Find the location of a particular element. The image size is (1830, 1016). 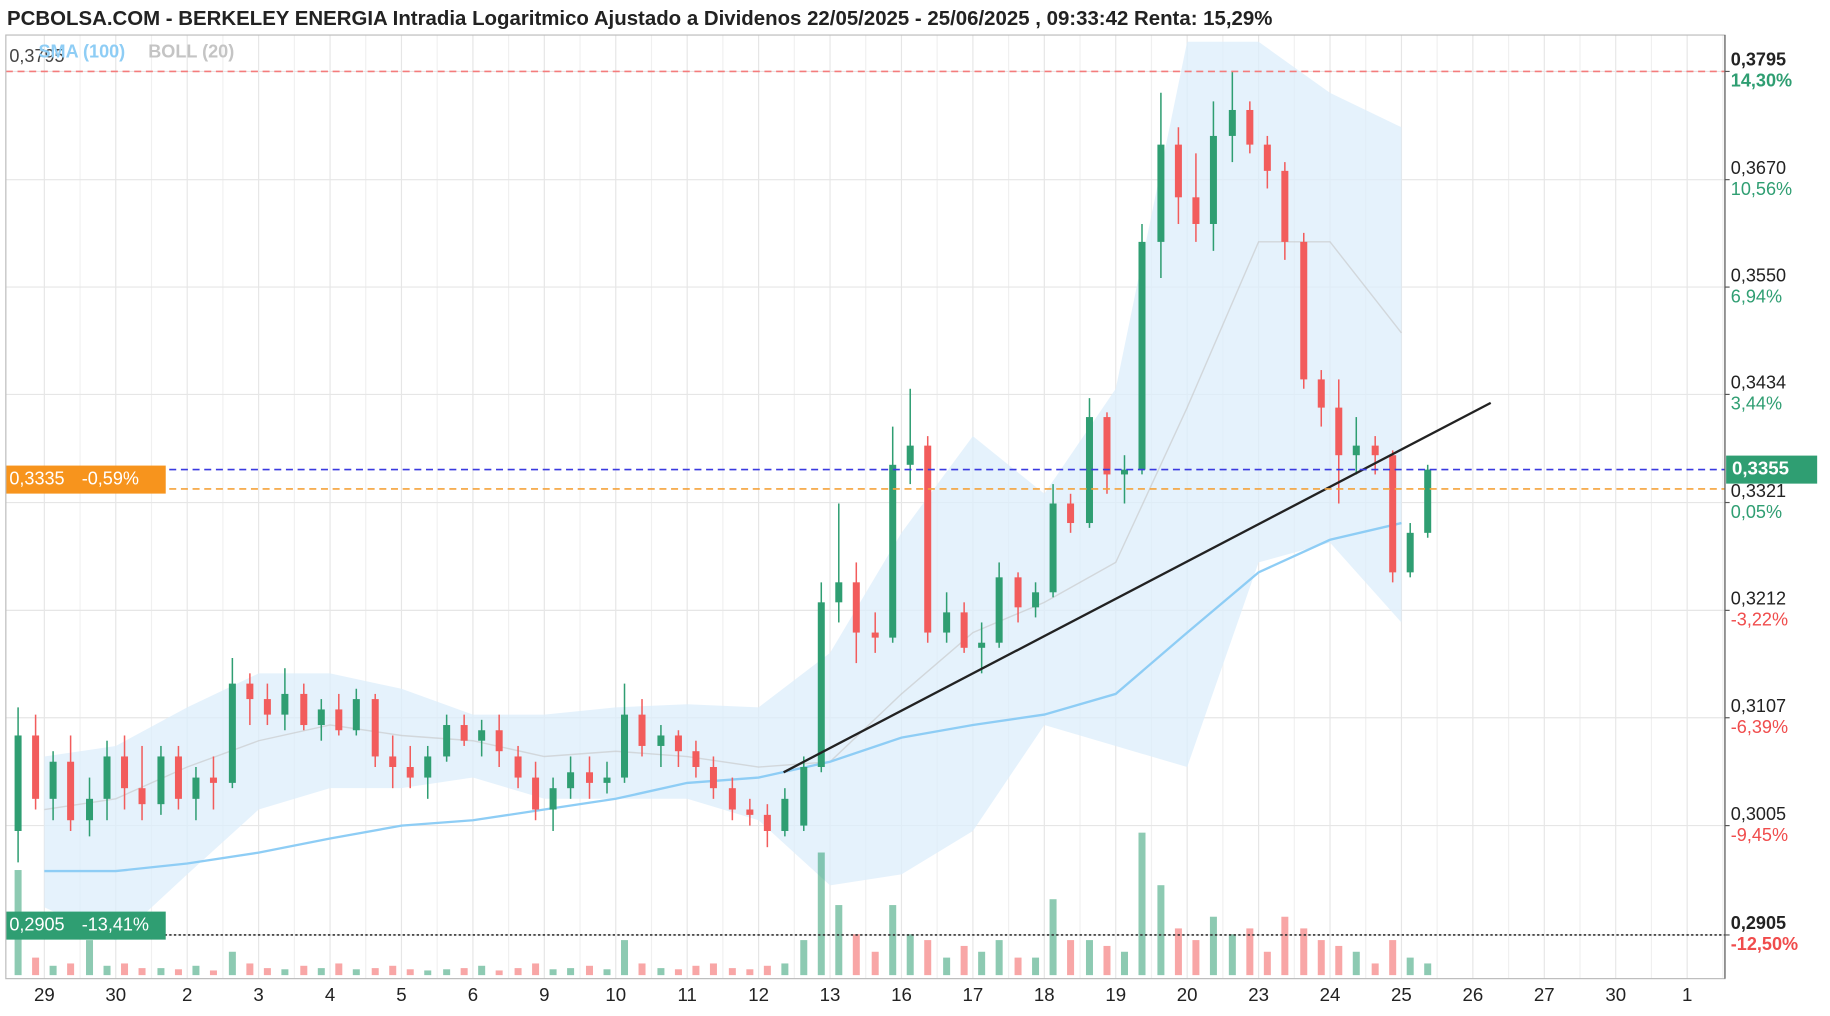

price-box-label: 0,2905 is located at coordinates (36, 924).